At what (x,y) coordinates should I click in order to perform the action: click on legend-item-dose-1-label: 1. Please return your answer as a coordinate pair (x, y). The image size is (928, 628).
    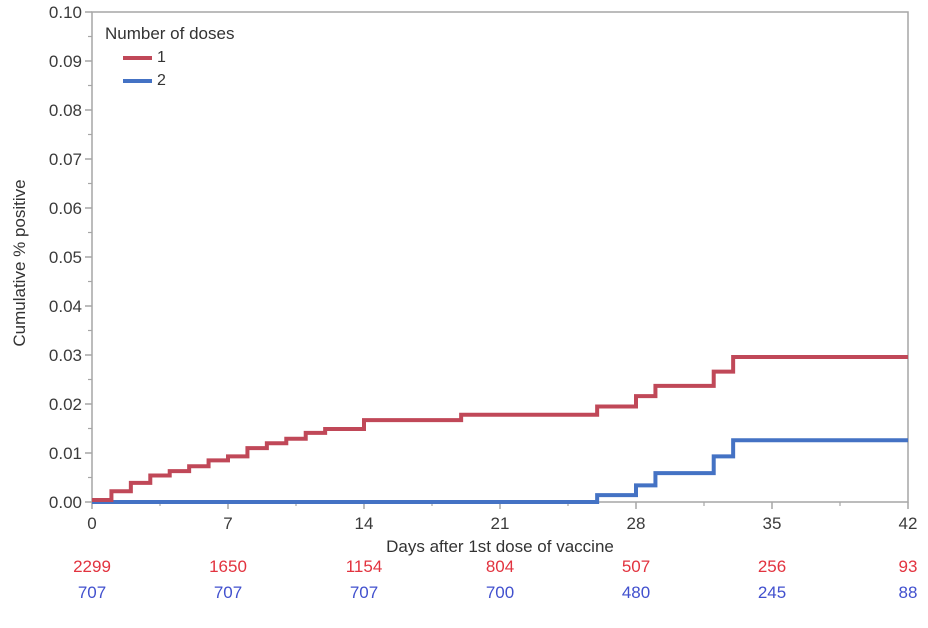
    Looking at the image, I should click on (161, 57).